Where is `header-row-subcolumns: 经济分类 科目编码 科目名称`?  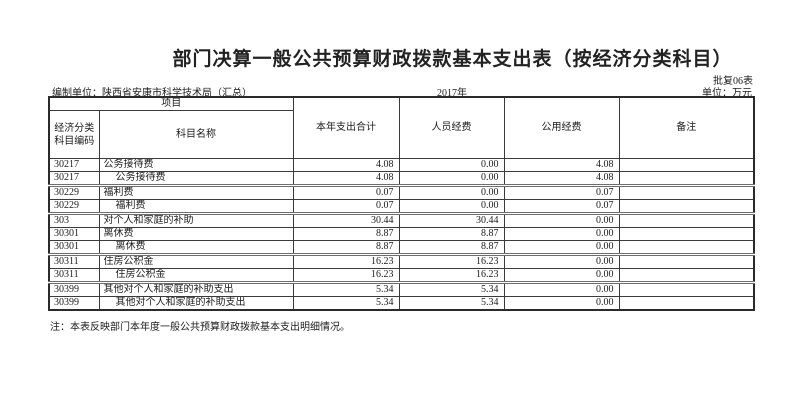
header-row-subcolumns: 经济分类 科目编码 科目名称 is located at coordinates (401, 134).